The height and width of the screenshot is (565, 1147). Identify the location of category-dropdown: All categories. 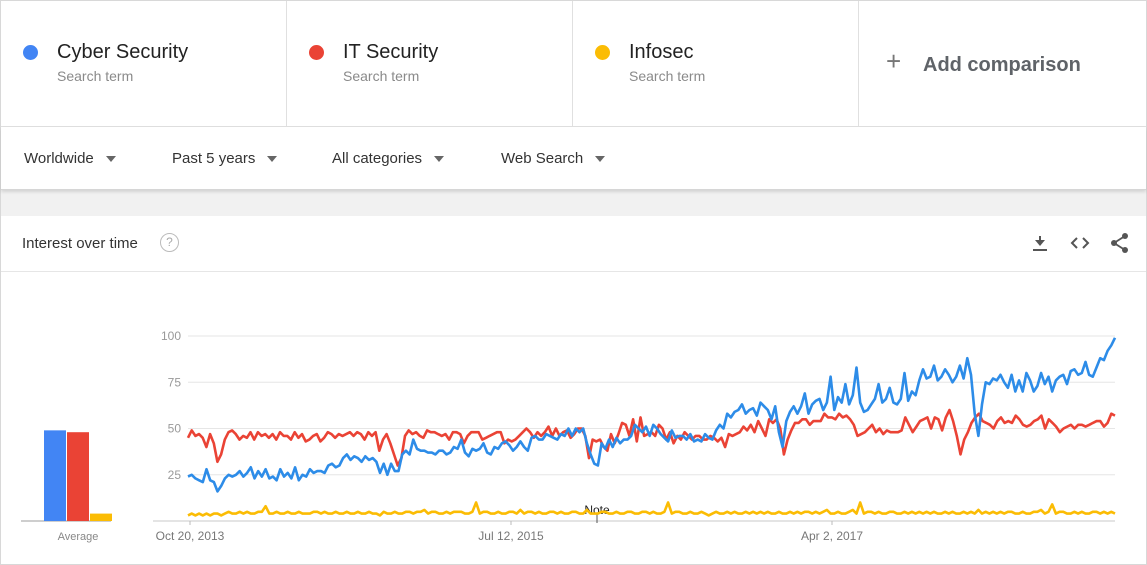
(388, 158).